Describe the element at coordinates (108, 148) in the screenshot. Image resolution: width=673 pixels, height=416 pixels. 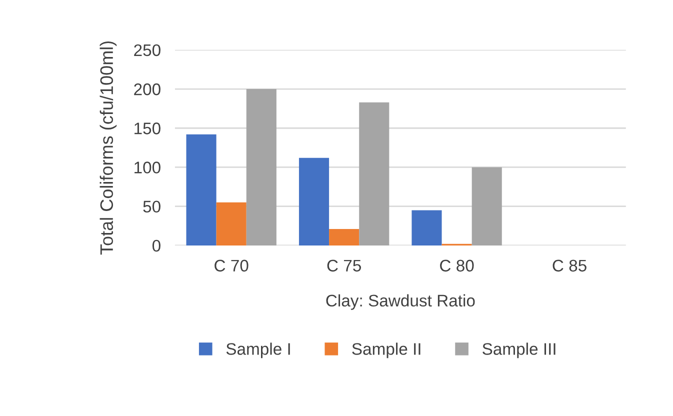
I see `y-axis-title: Total Coliforms (cfu/100ml)` at that location.